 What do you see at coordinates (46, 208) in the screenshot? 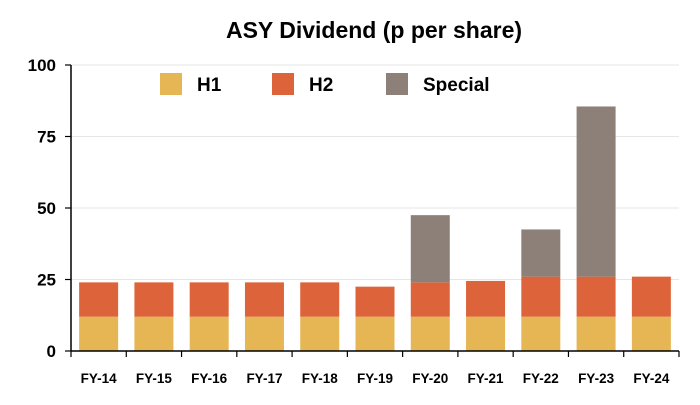
I see `y-tick-label: 50` at bounding box center [46, 208].